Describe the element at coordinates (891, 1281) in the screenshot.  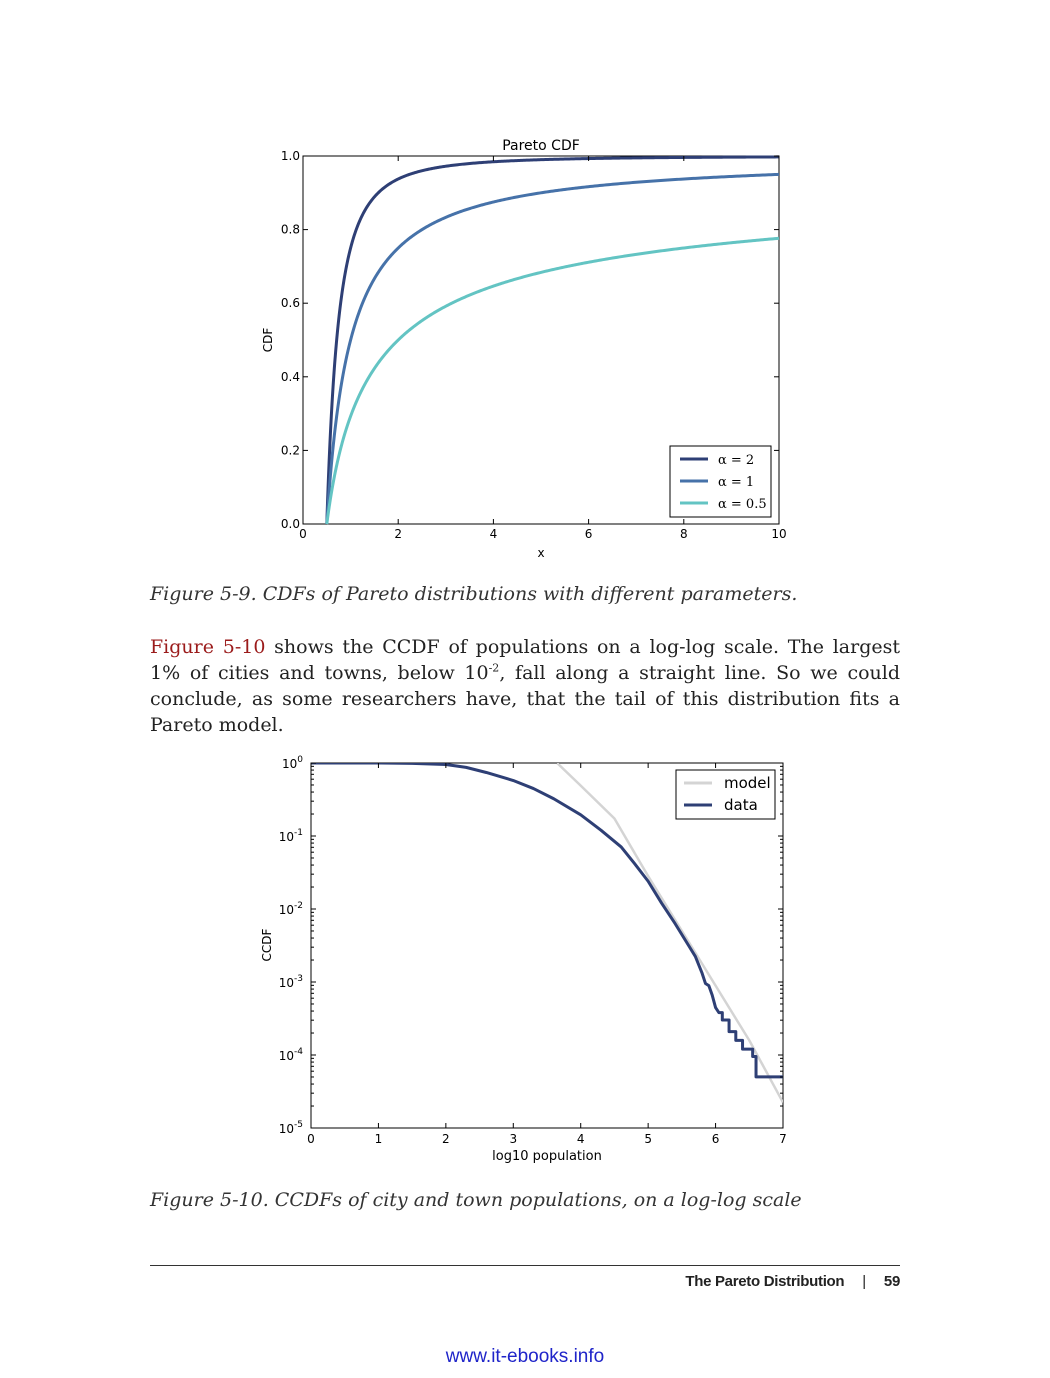
I see `page-number: 59` at that location.